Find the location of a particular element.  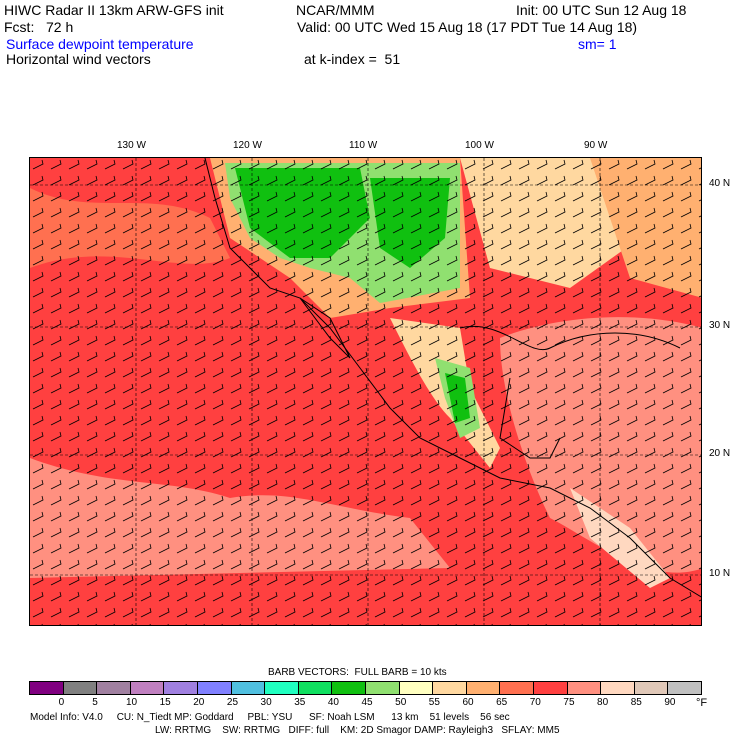

lon-label: 110 W is located at coordinates (363, 145).